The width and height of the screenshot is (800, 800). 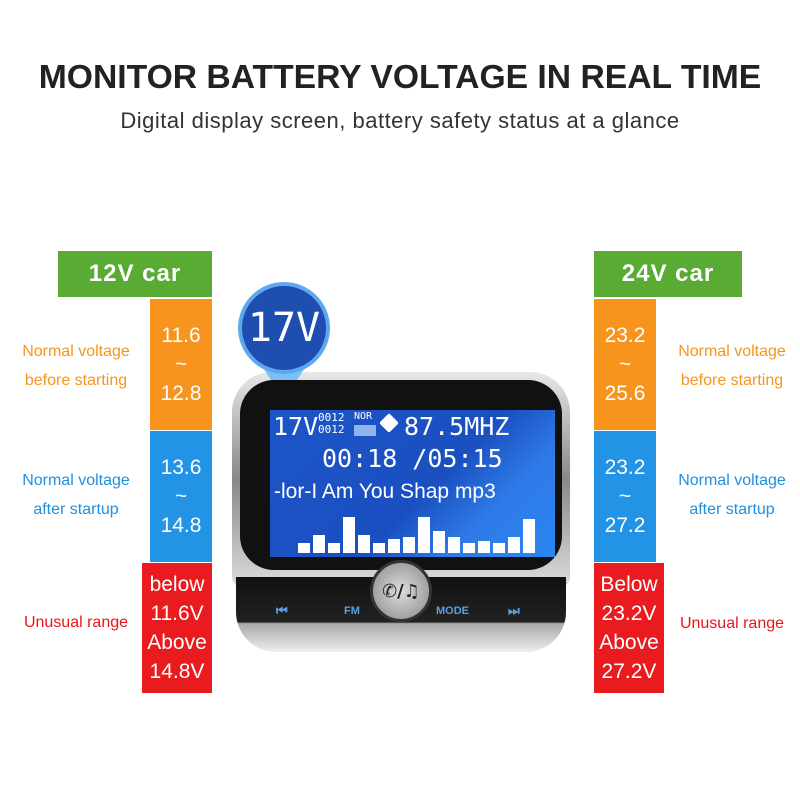 What do you see at coordinates (629, 584) in the screenshot?
I see `range-line: Below` at bounding box center [629, 584].